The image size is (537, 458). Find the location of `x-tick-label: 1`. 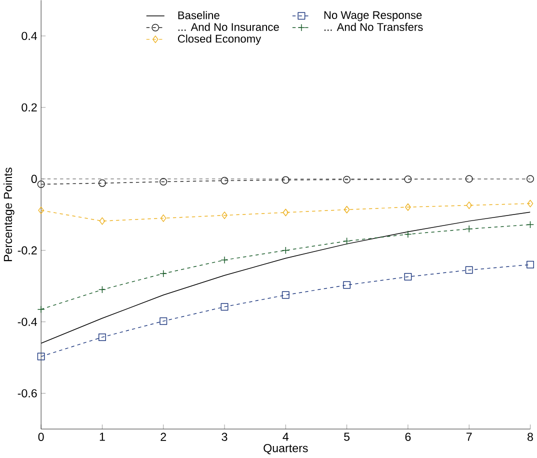

x-tick-label: 1 is located at coordinates (102, 436).